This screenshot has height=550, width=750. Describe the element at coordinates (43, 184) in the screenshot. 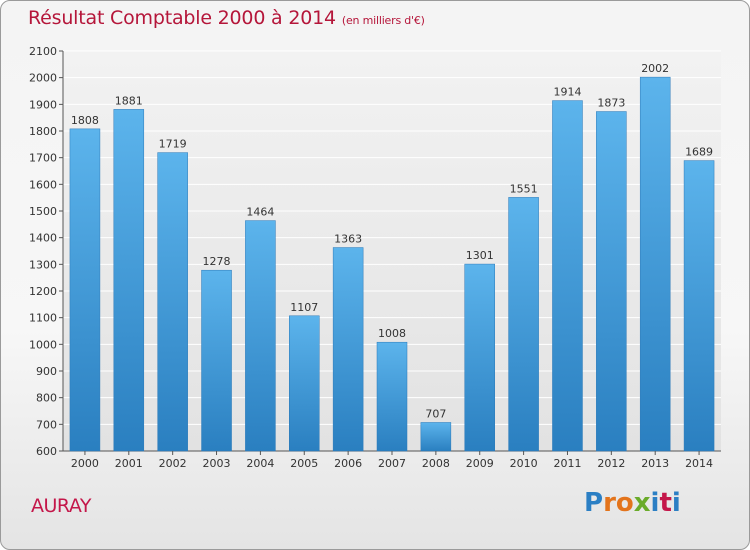

I see `y-tick-label: 1600` at that location.